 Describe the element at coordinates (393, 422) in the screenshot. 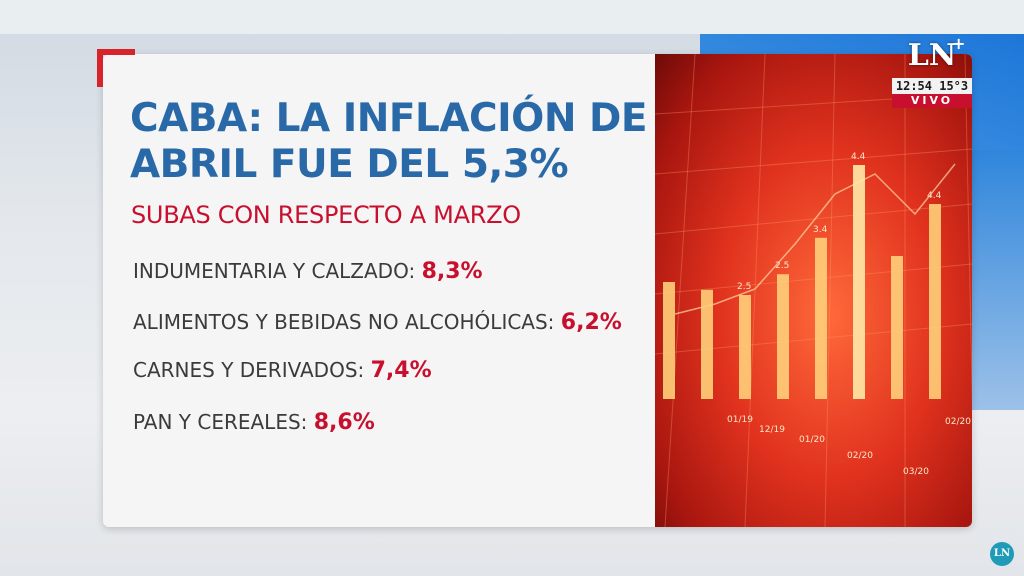

I see `list-item: PAN Y CEREALES: 8,6%` at that location.